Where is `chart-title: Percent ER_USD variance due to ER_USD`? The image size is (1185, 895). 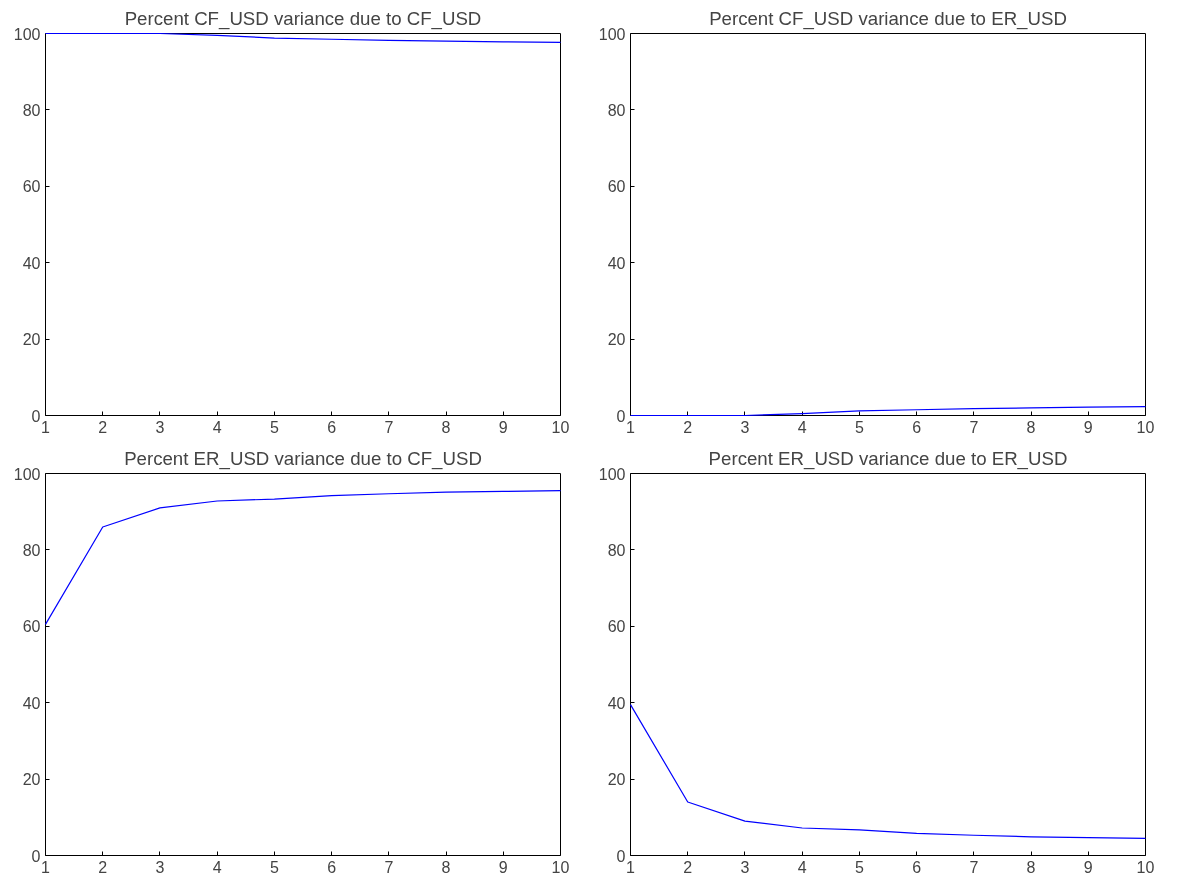
chart-title: Percent ER_USD variance due to ER_USD is located at coordinates (888, 458).